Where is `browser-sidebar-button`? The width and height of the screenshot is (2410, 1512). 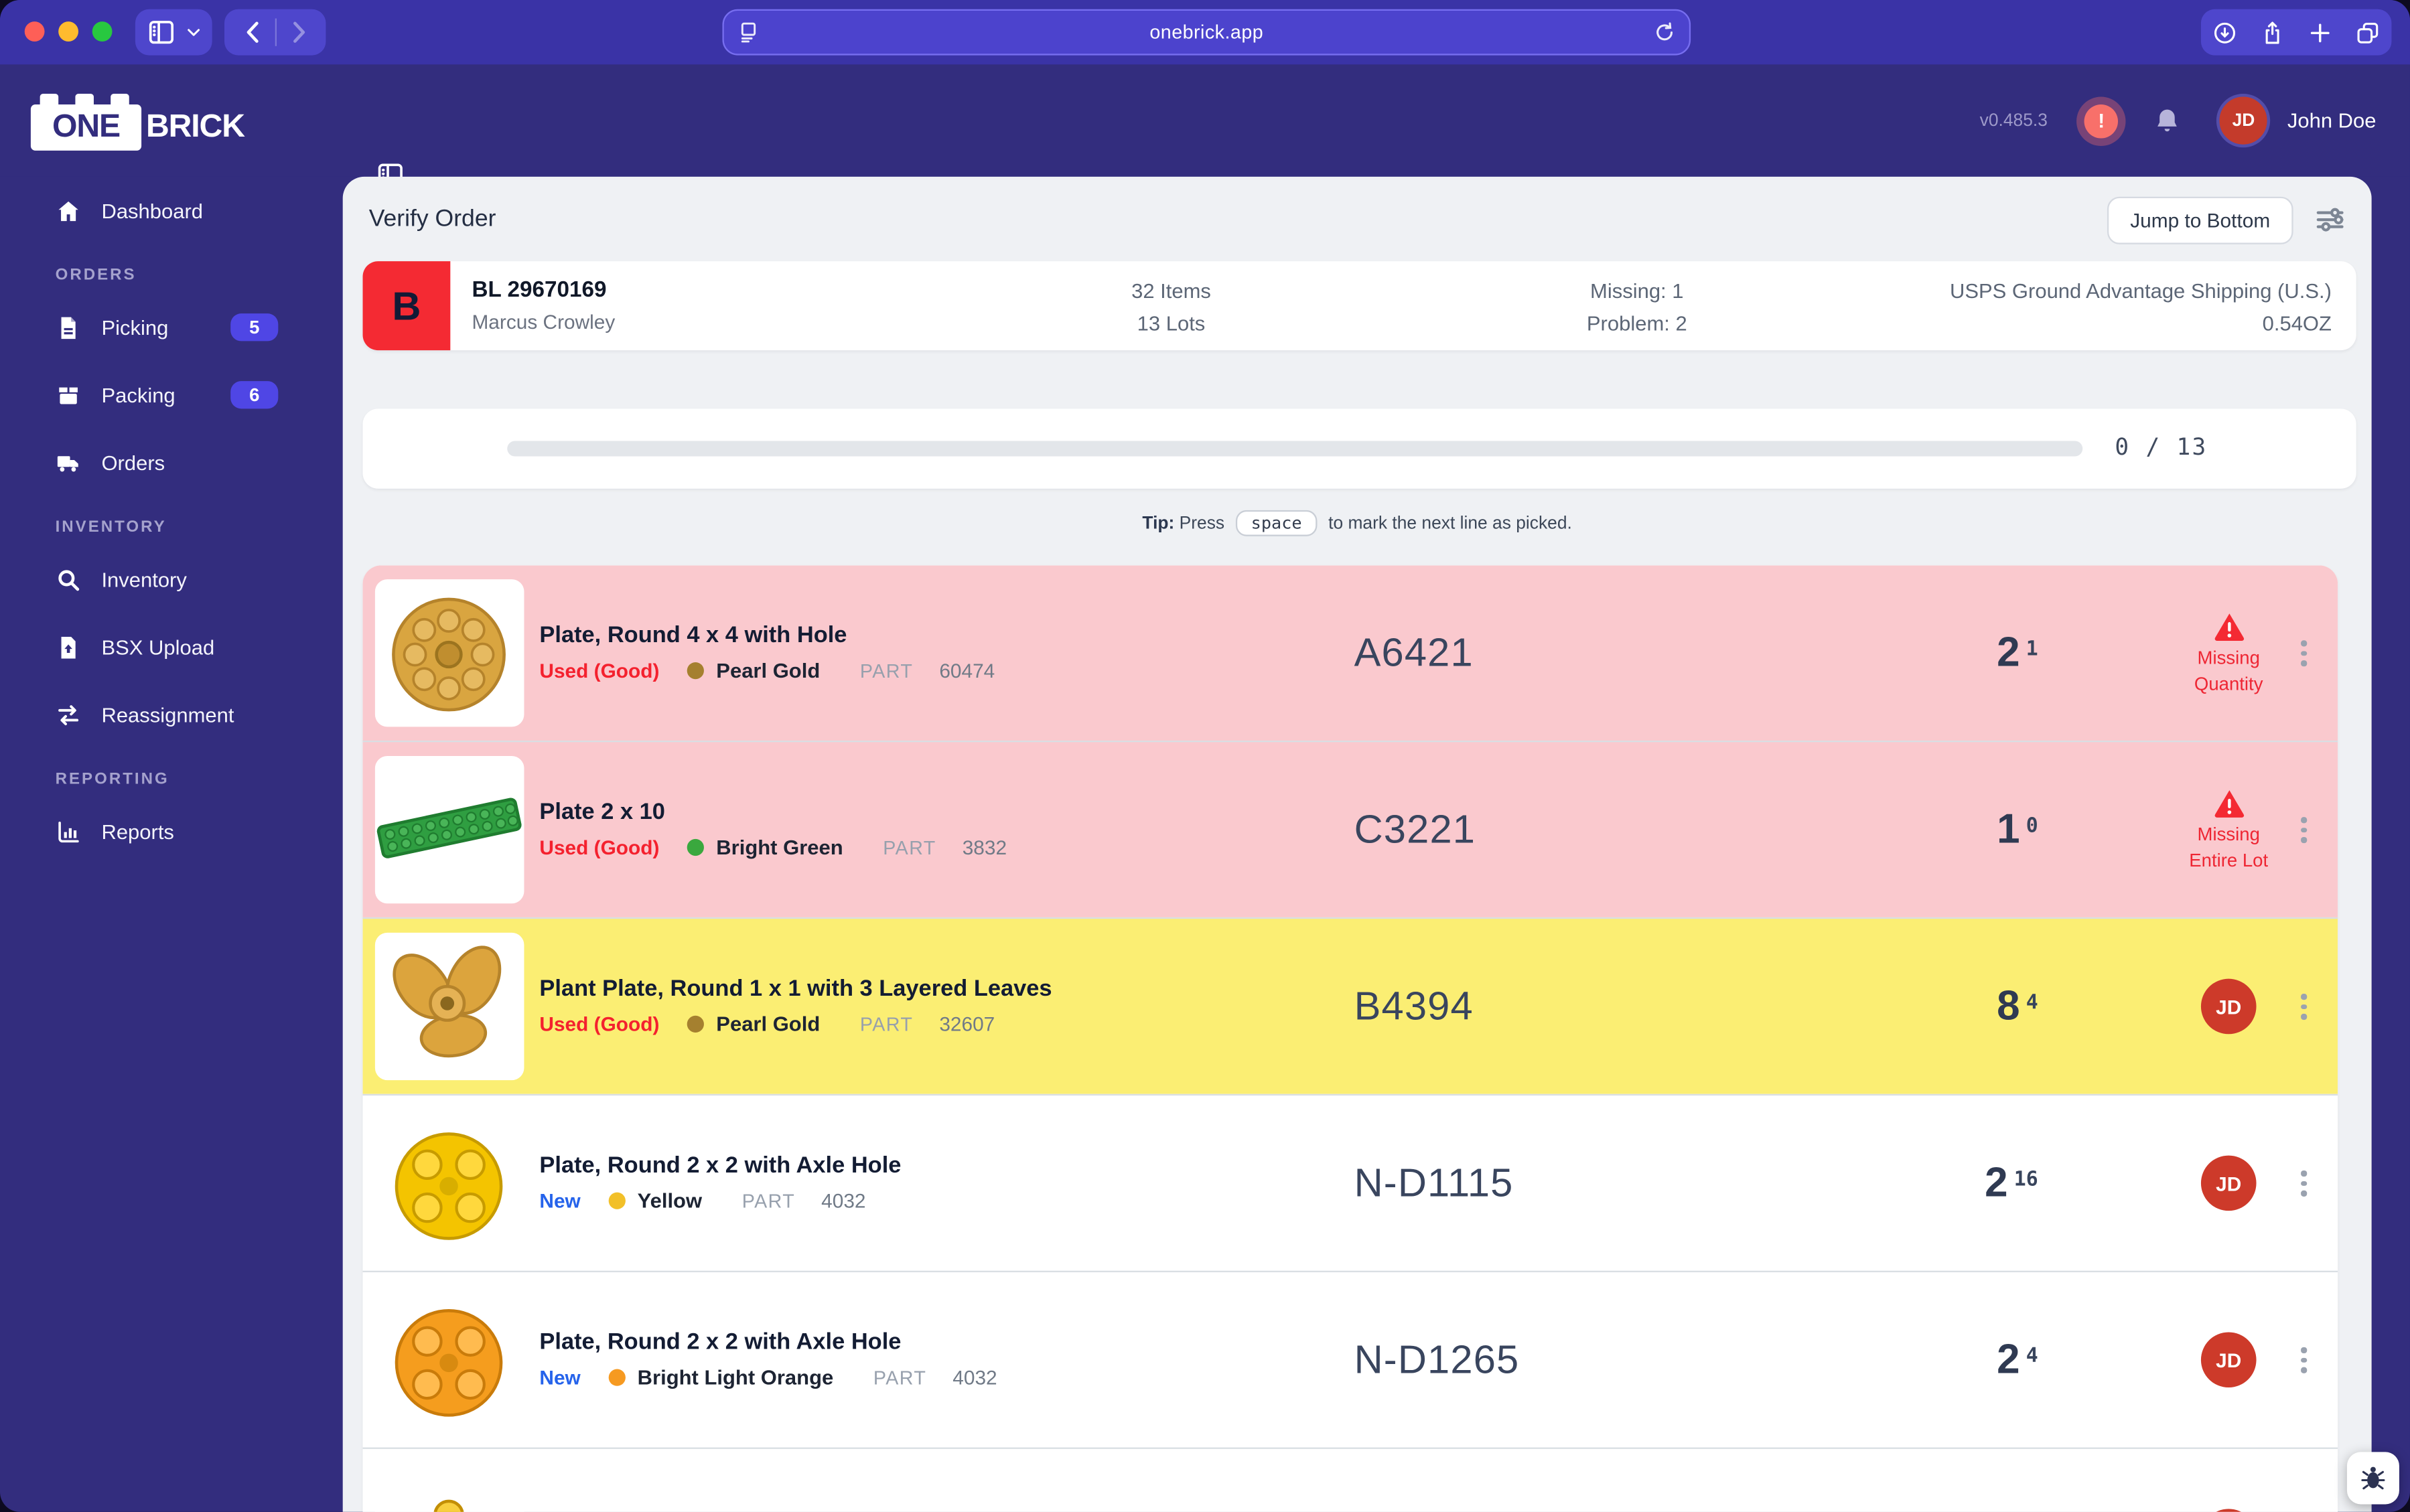 browser-sidebar-button is located at coordinates (173, 32).